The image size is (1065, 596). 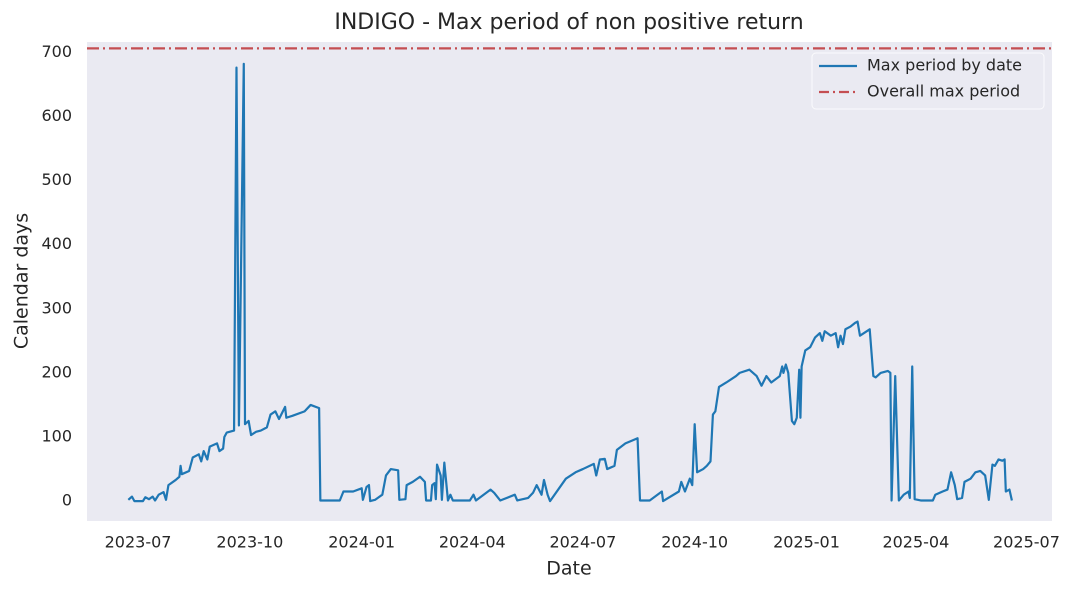 What do you see at coordinates (56, 179) in the screenshot?
I see `y-tick-label: 500` at bounding box center [56, 179].